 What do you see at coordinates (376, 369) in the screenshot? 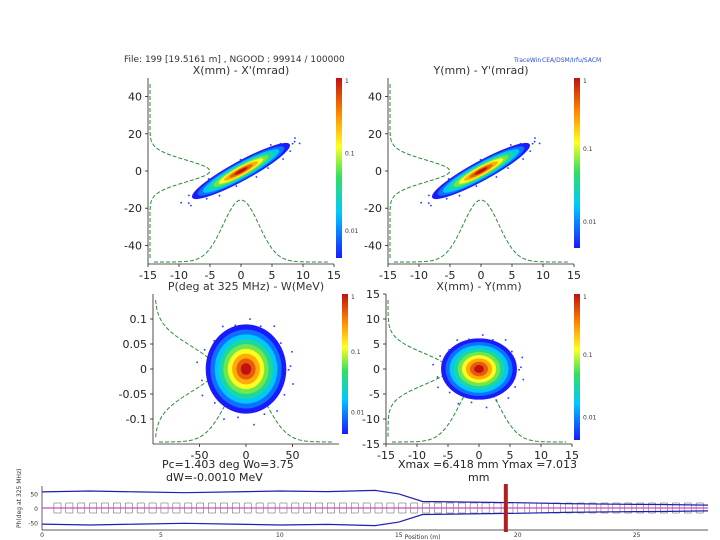
I see `y-tick-label: 0` at bounding box center [376, 369].